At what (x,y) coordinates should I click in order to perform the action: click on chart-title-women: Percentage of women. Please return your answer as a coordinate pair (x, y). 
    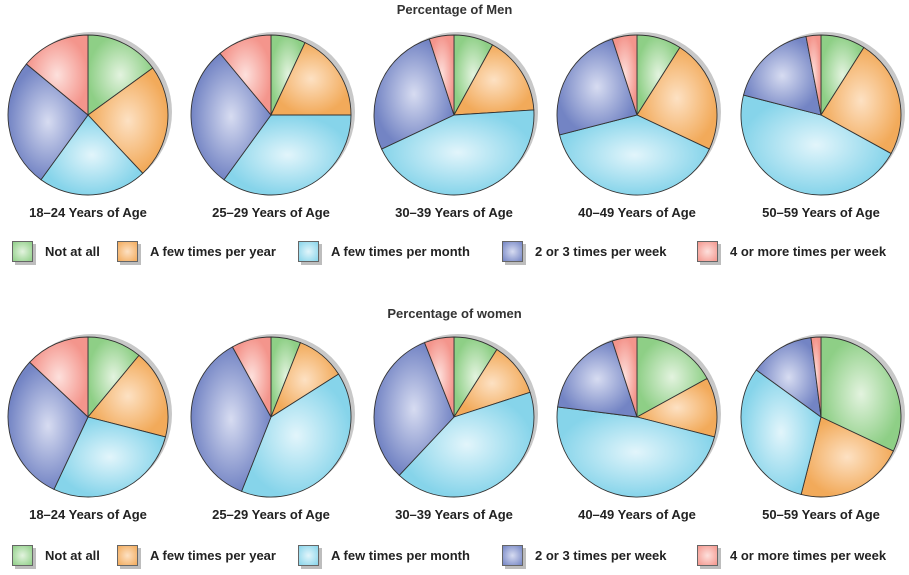
    Looking at the image, I should click on (454, 313).